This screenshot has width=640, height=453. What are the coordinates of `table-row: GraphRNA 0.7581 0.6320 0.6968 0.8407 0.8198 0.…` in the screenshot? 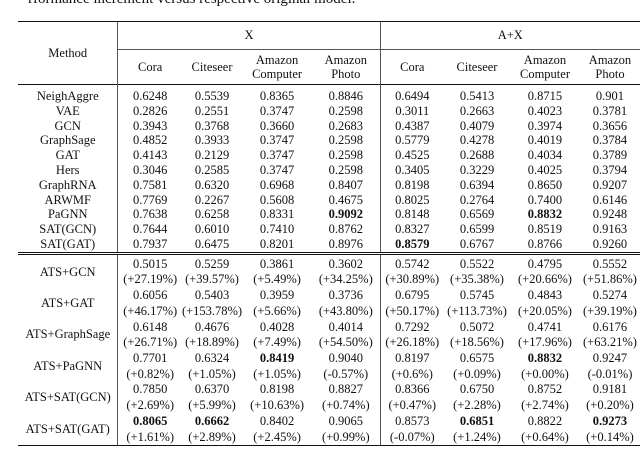 It's located at (329, 185).